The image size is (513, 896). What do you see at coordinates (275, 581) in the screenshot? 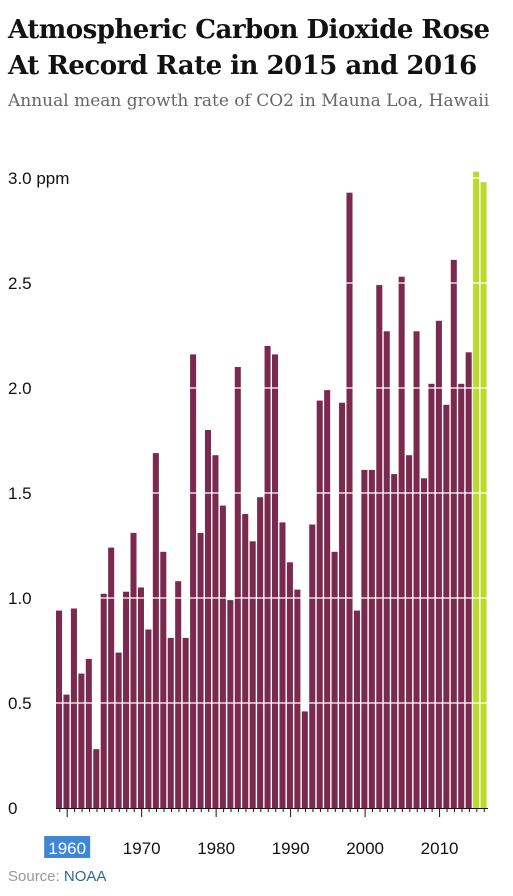
I see `bar-1988` at bounding box center [275, 581].